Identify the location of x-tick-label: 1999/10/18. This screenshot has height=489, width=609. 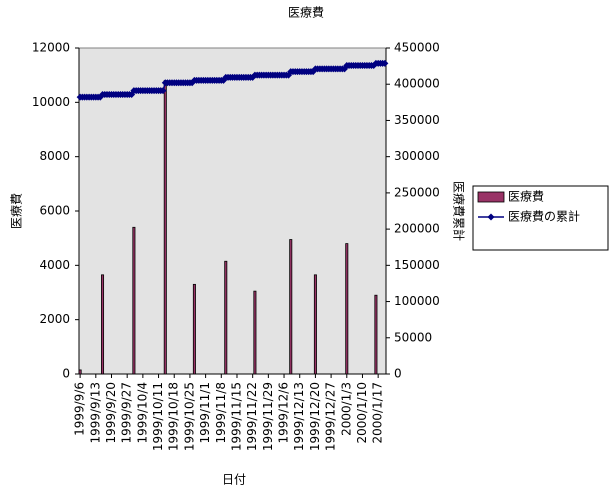
(174, 416).